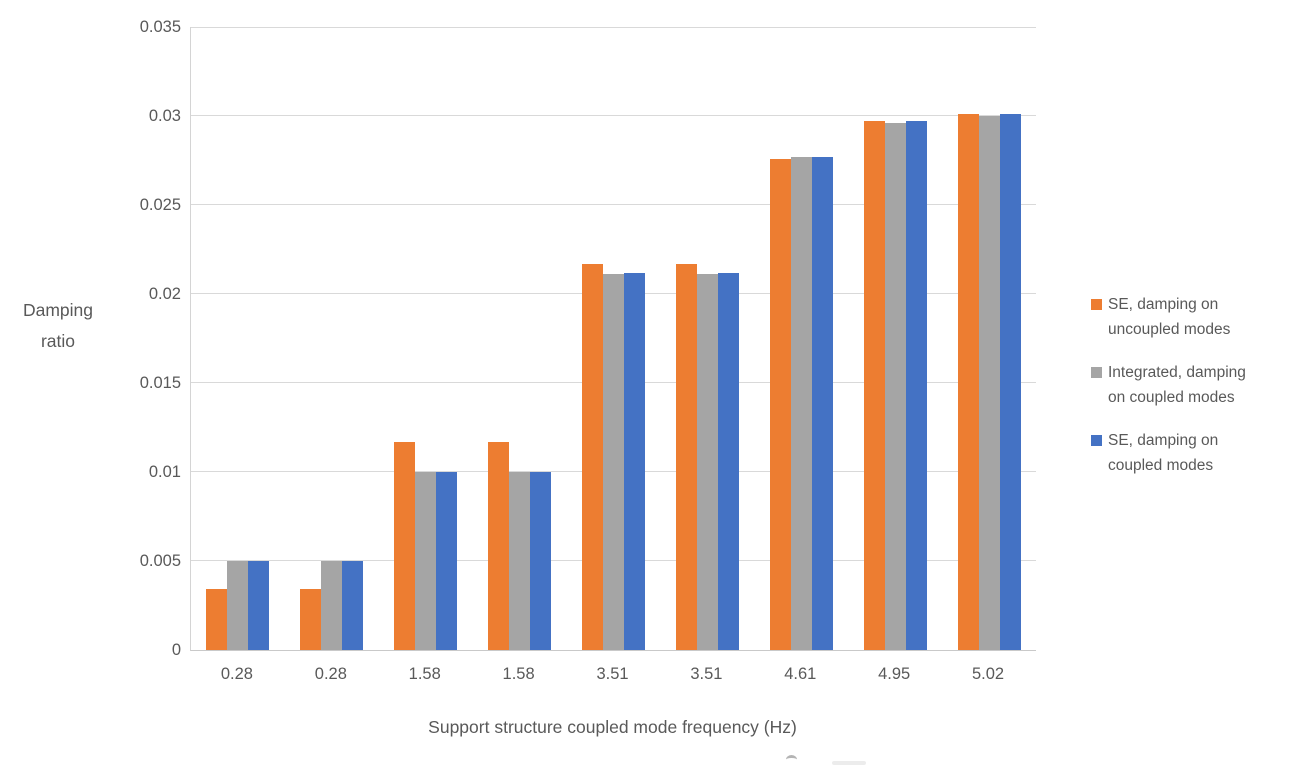 This screenshot has width=1296, height=771. I want to click on legend-label-line: coupled modes, so click(1161, 465).